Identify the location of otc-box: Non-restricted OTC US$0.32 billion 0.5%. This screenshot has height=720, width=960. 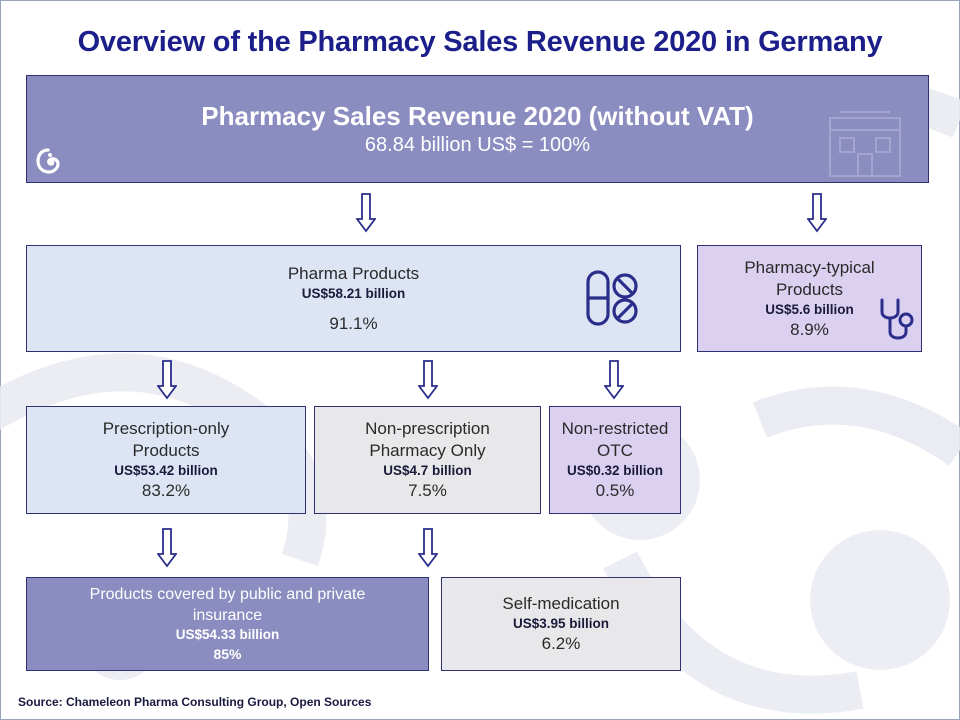
(615, 460).